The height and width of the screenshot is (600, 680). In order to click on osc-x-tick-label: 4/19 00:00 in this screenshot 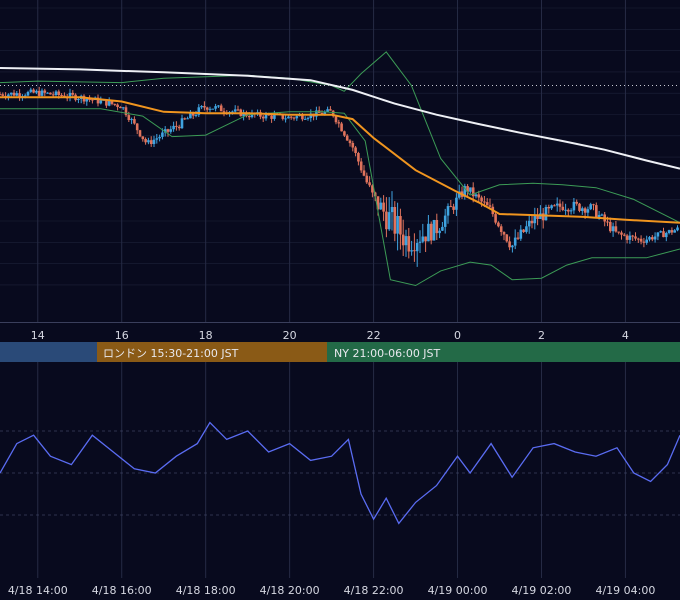, I will do `click(458, 590)`.